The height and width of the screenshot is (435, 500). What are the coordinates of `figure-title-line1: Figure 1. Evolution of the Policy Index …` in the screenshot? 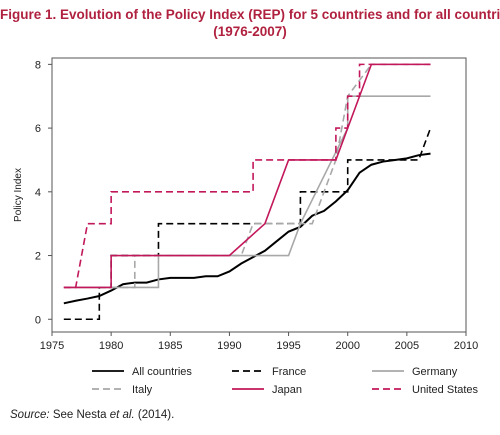 It's located at (250, 14).